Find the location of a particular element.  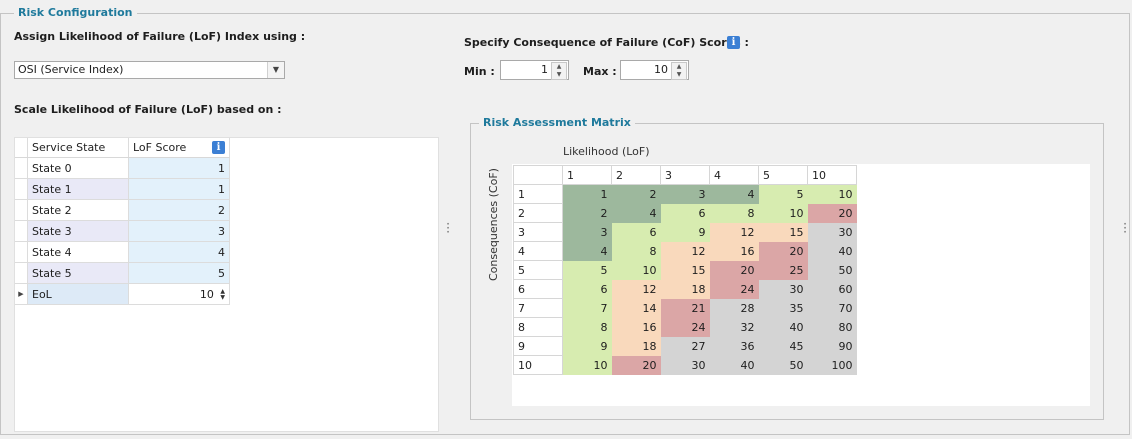

state-cell: State 1 is located at coordinates (78, 189).